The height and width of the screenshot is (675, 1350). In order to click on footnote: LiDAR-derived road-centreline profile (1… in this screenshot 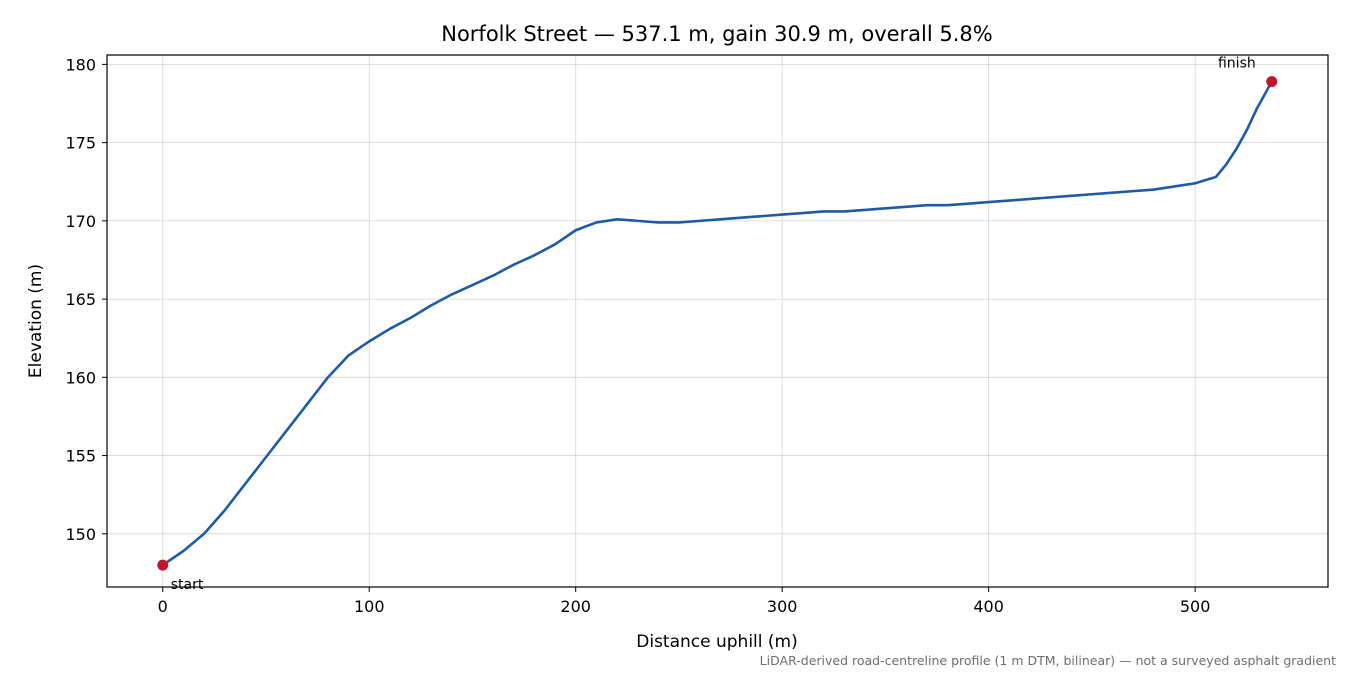, I will do `click(1048, 660)`.